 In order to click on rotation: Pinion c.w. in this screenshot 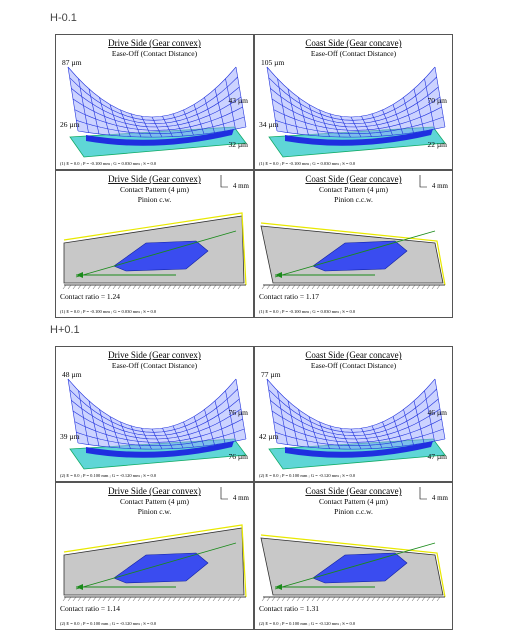, I will do `click(155, 199)`.